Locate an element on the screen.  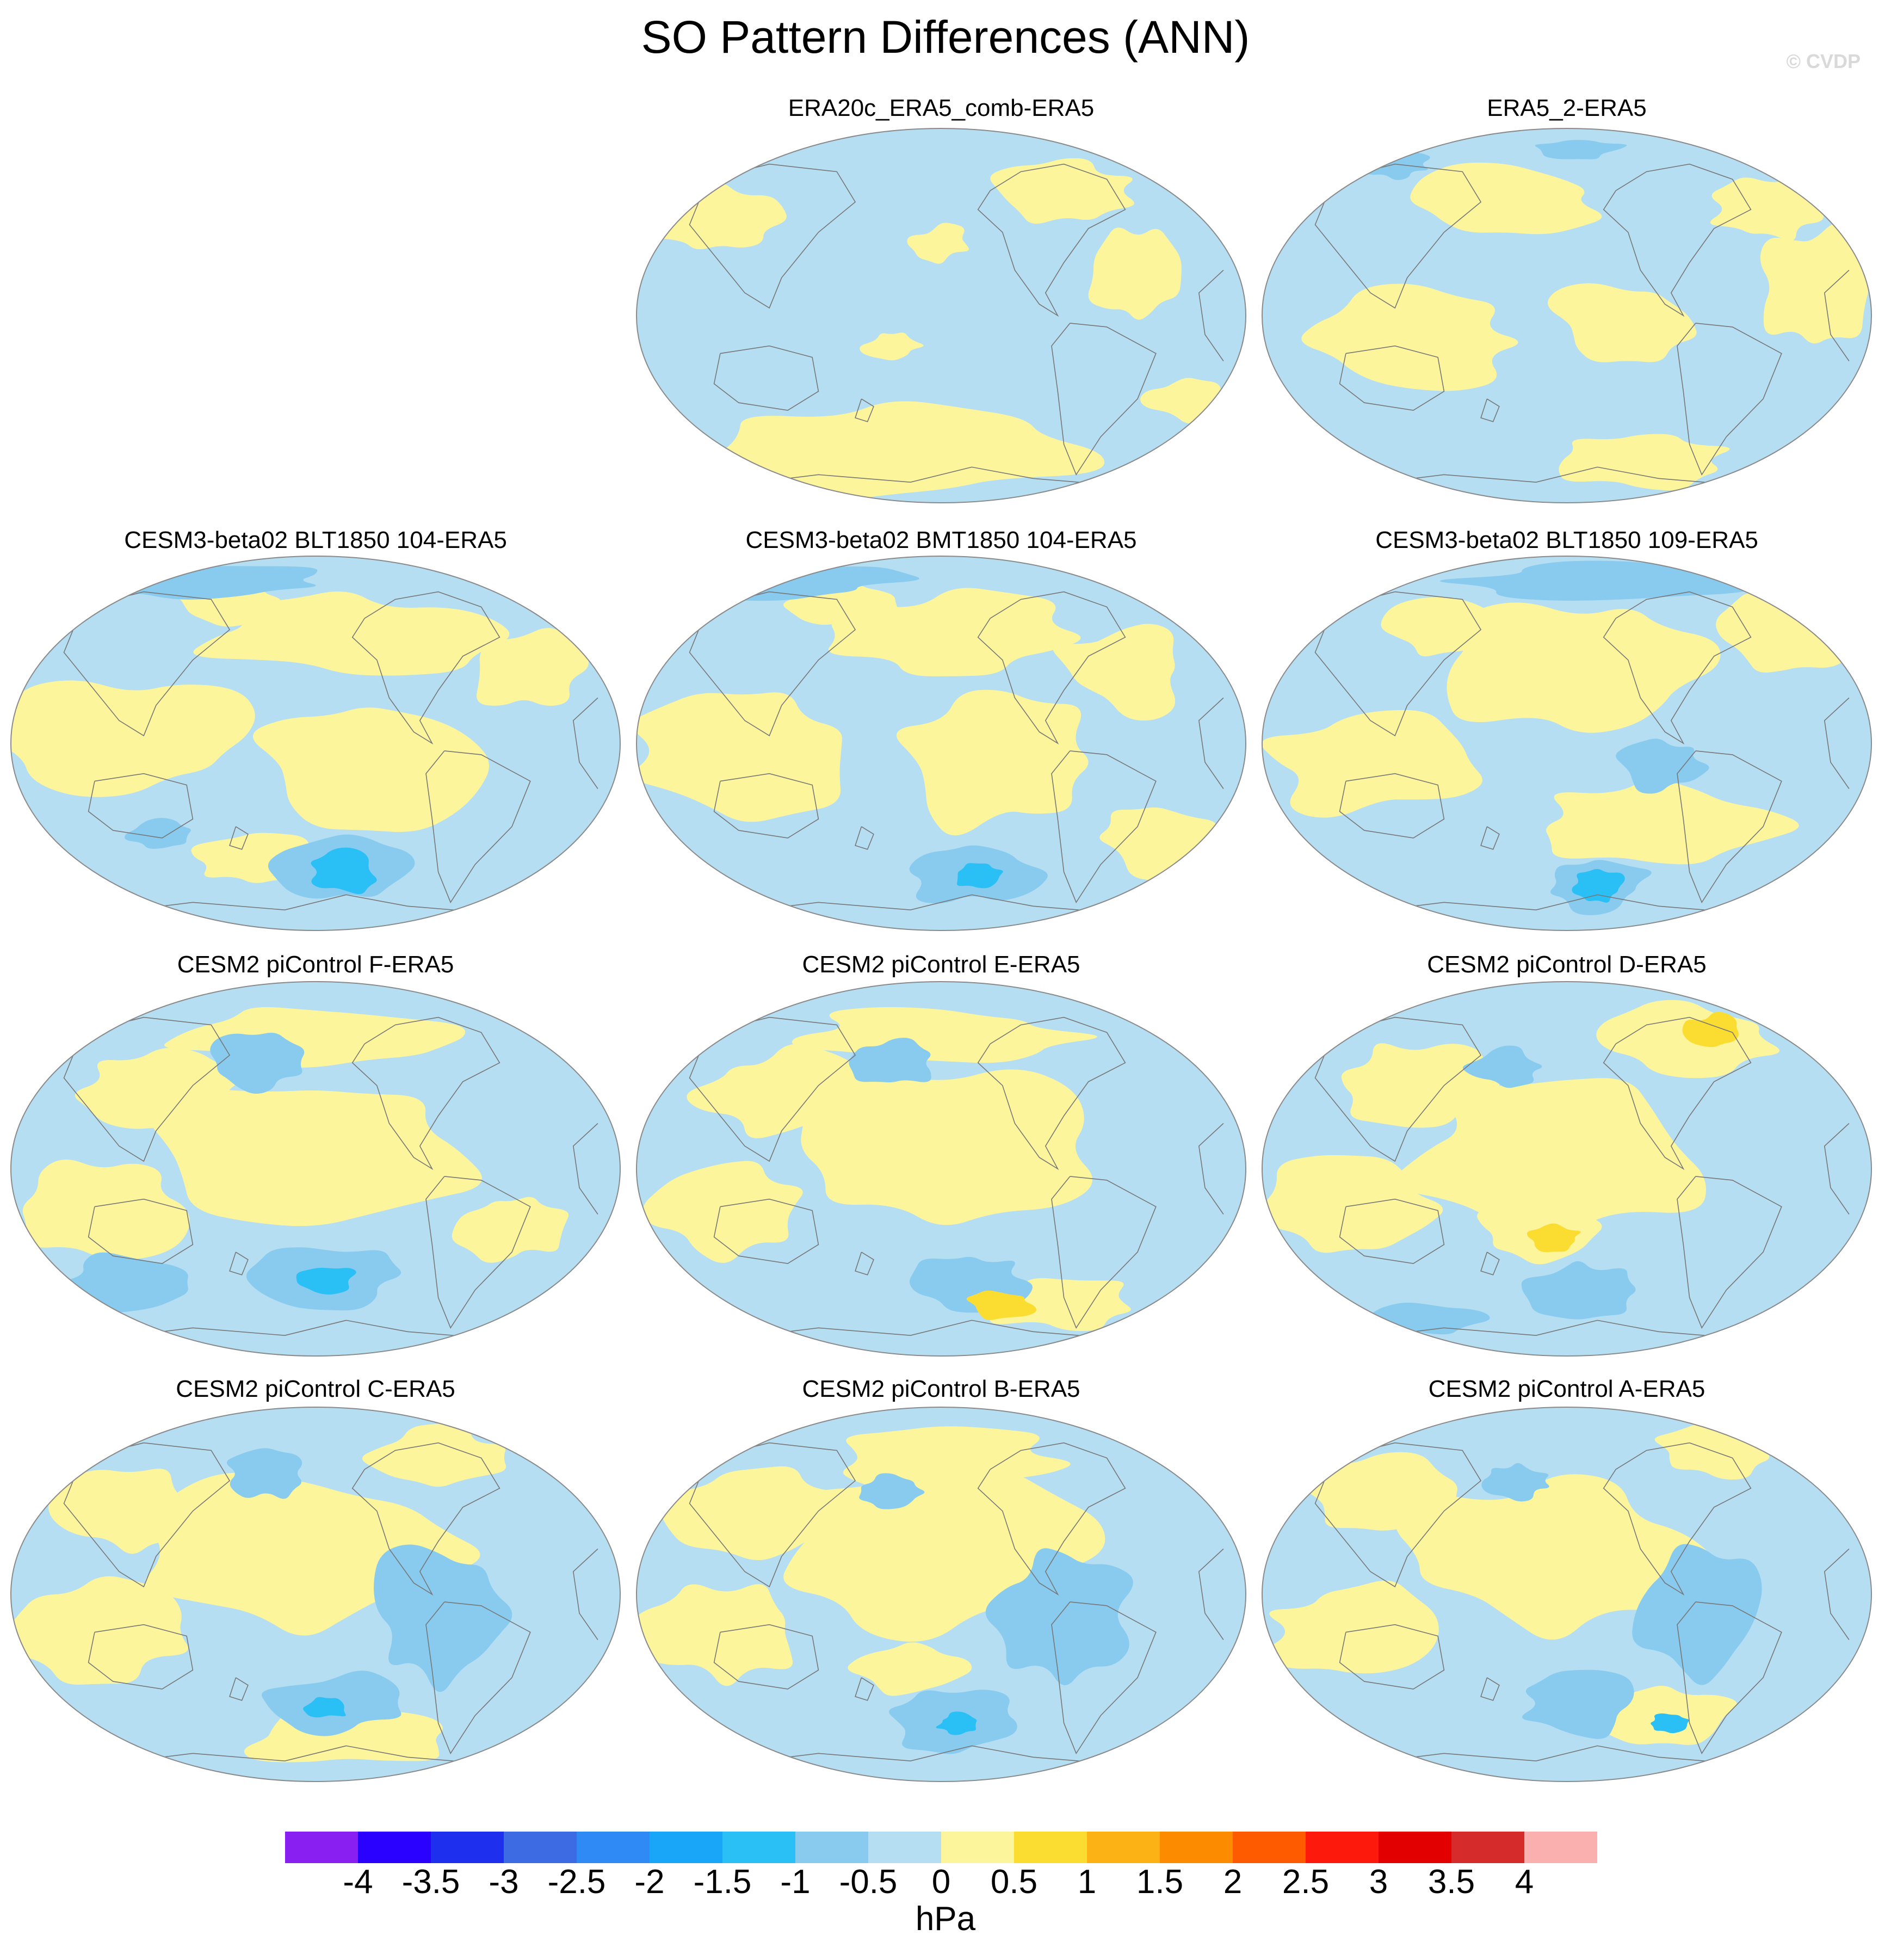
colorbar-tick-label: -1 is located at coordinates (795, 1882).